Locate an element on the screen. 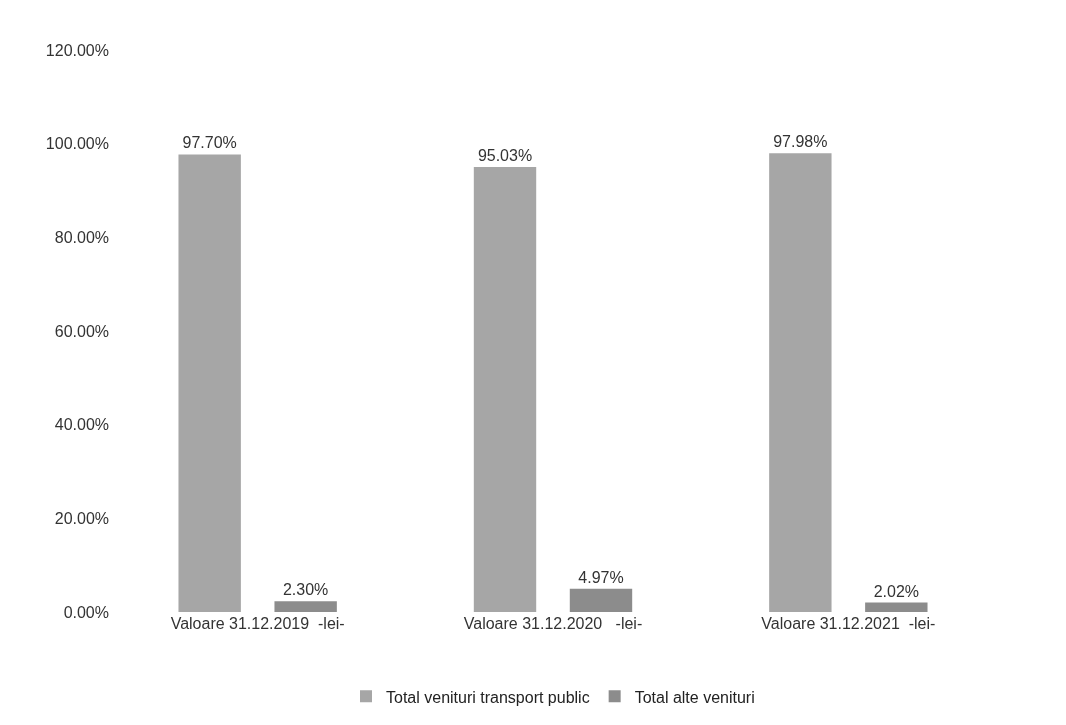  data-label: 4.97% is located at coordinates (601, 577).